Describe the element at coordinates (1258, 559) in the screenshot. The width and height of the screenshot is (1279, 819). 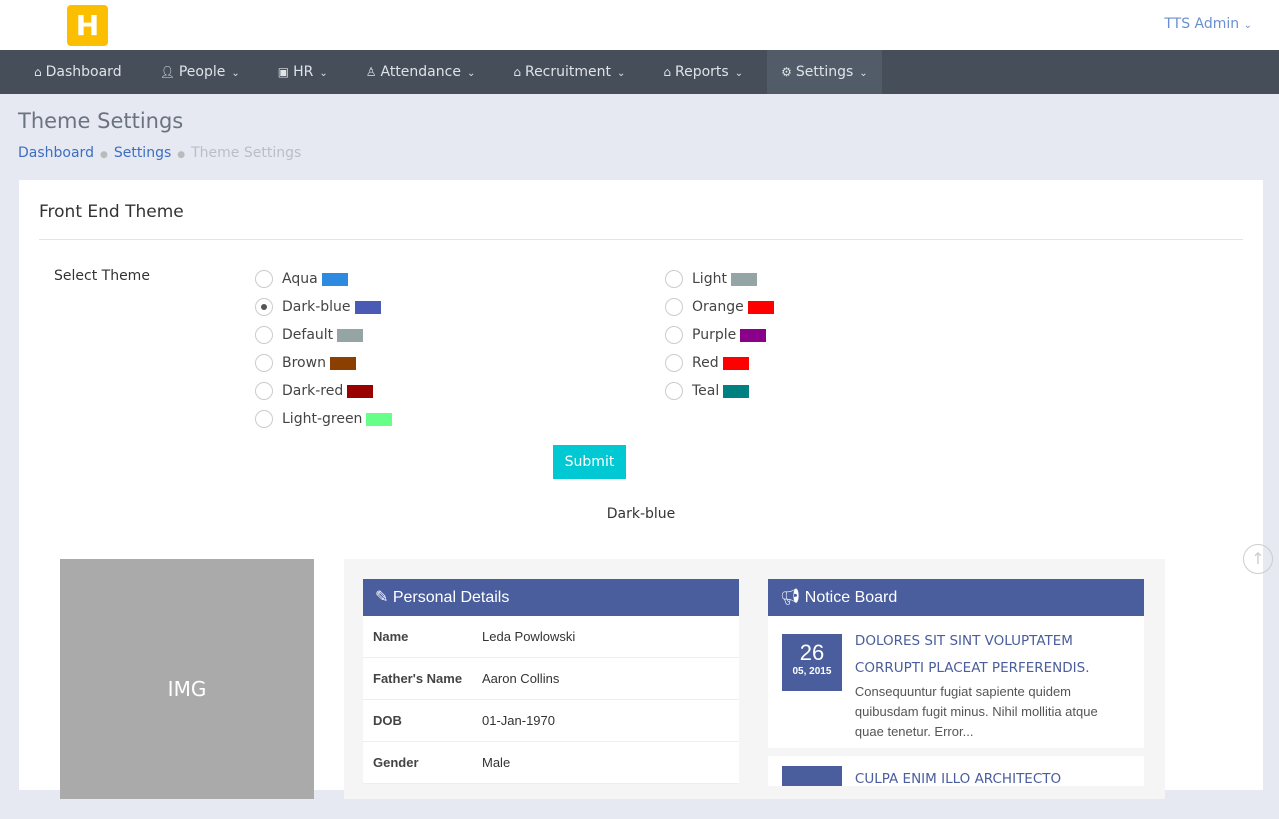
I see `scroll-to-top-button: ↑` at that location.